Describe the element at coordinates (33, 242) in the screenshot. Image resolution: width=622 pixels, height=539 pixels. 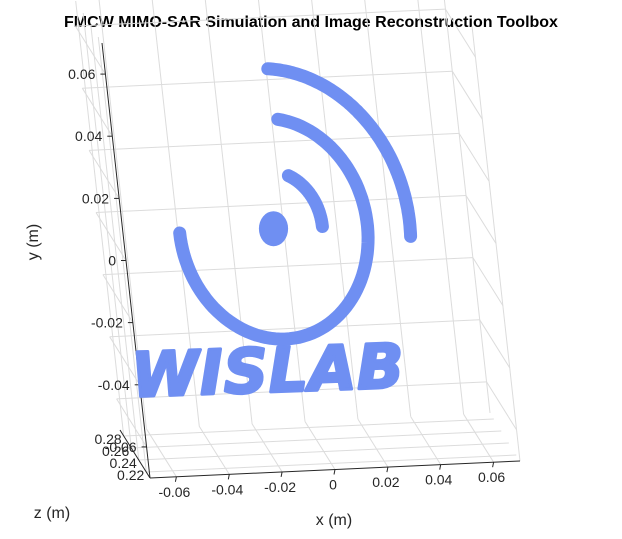
I see `y-axis-label: y (m)` at that location.